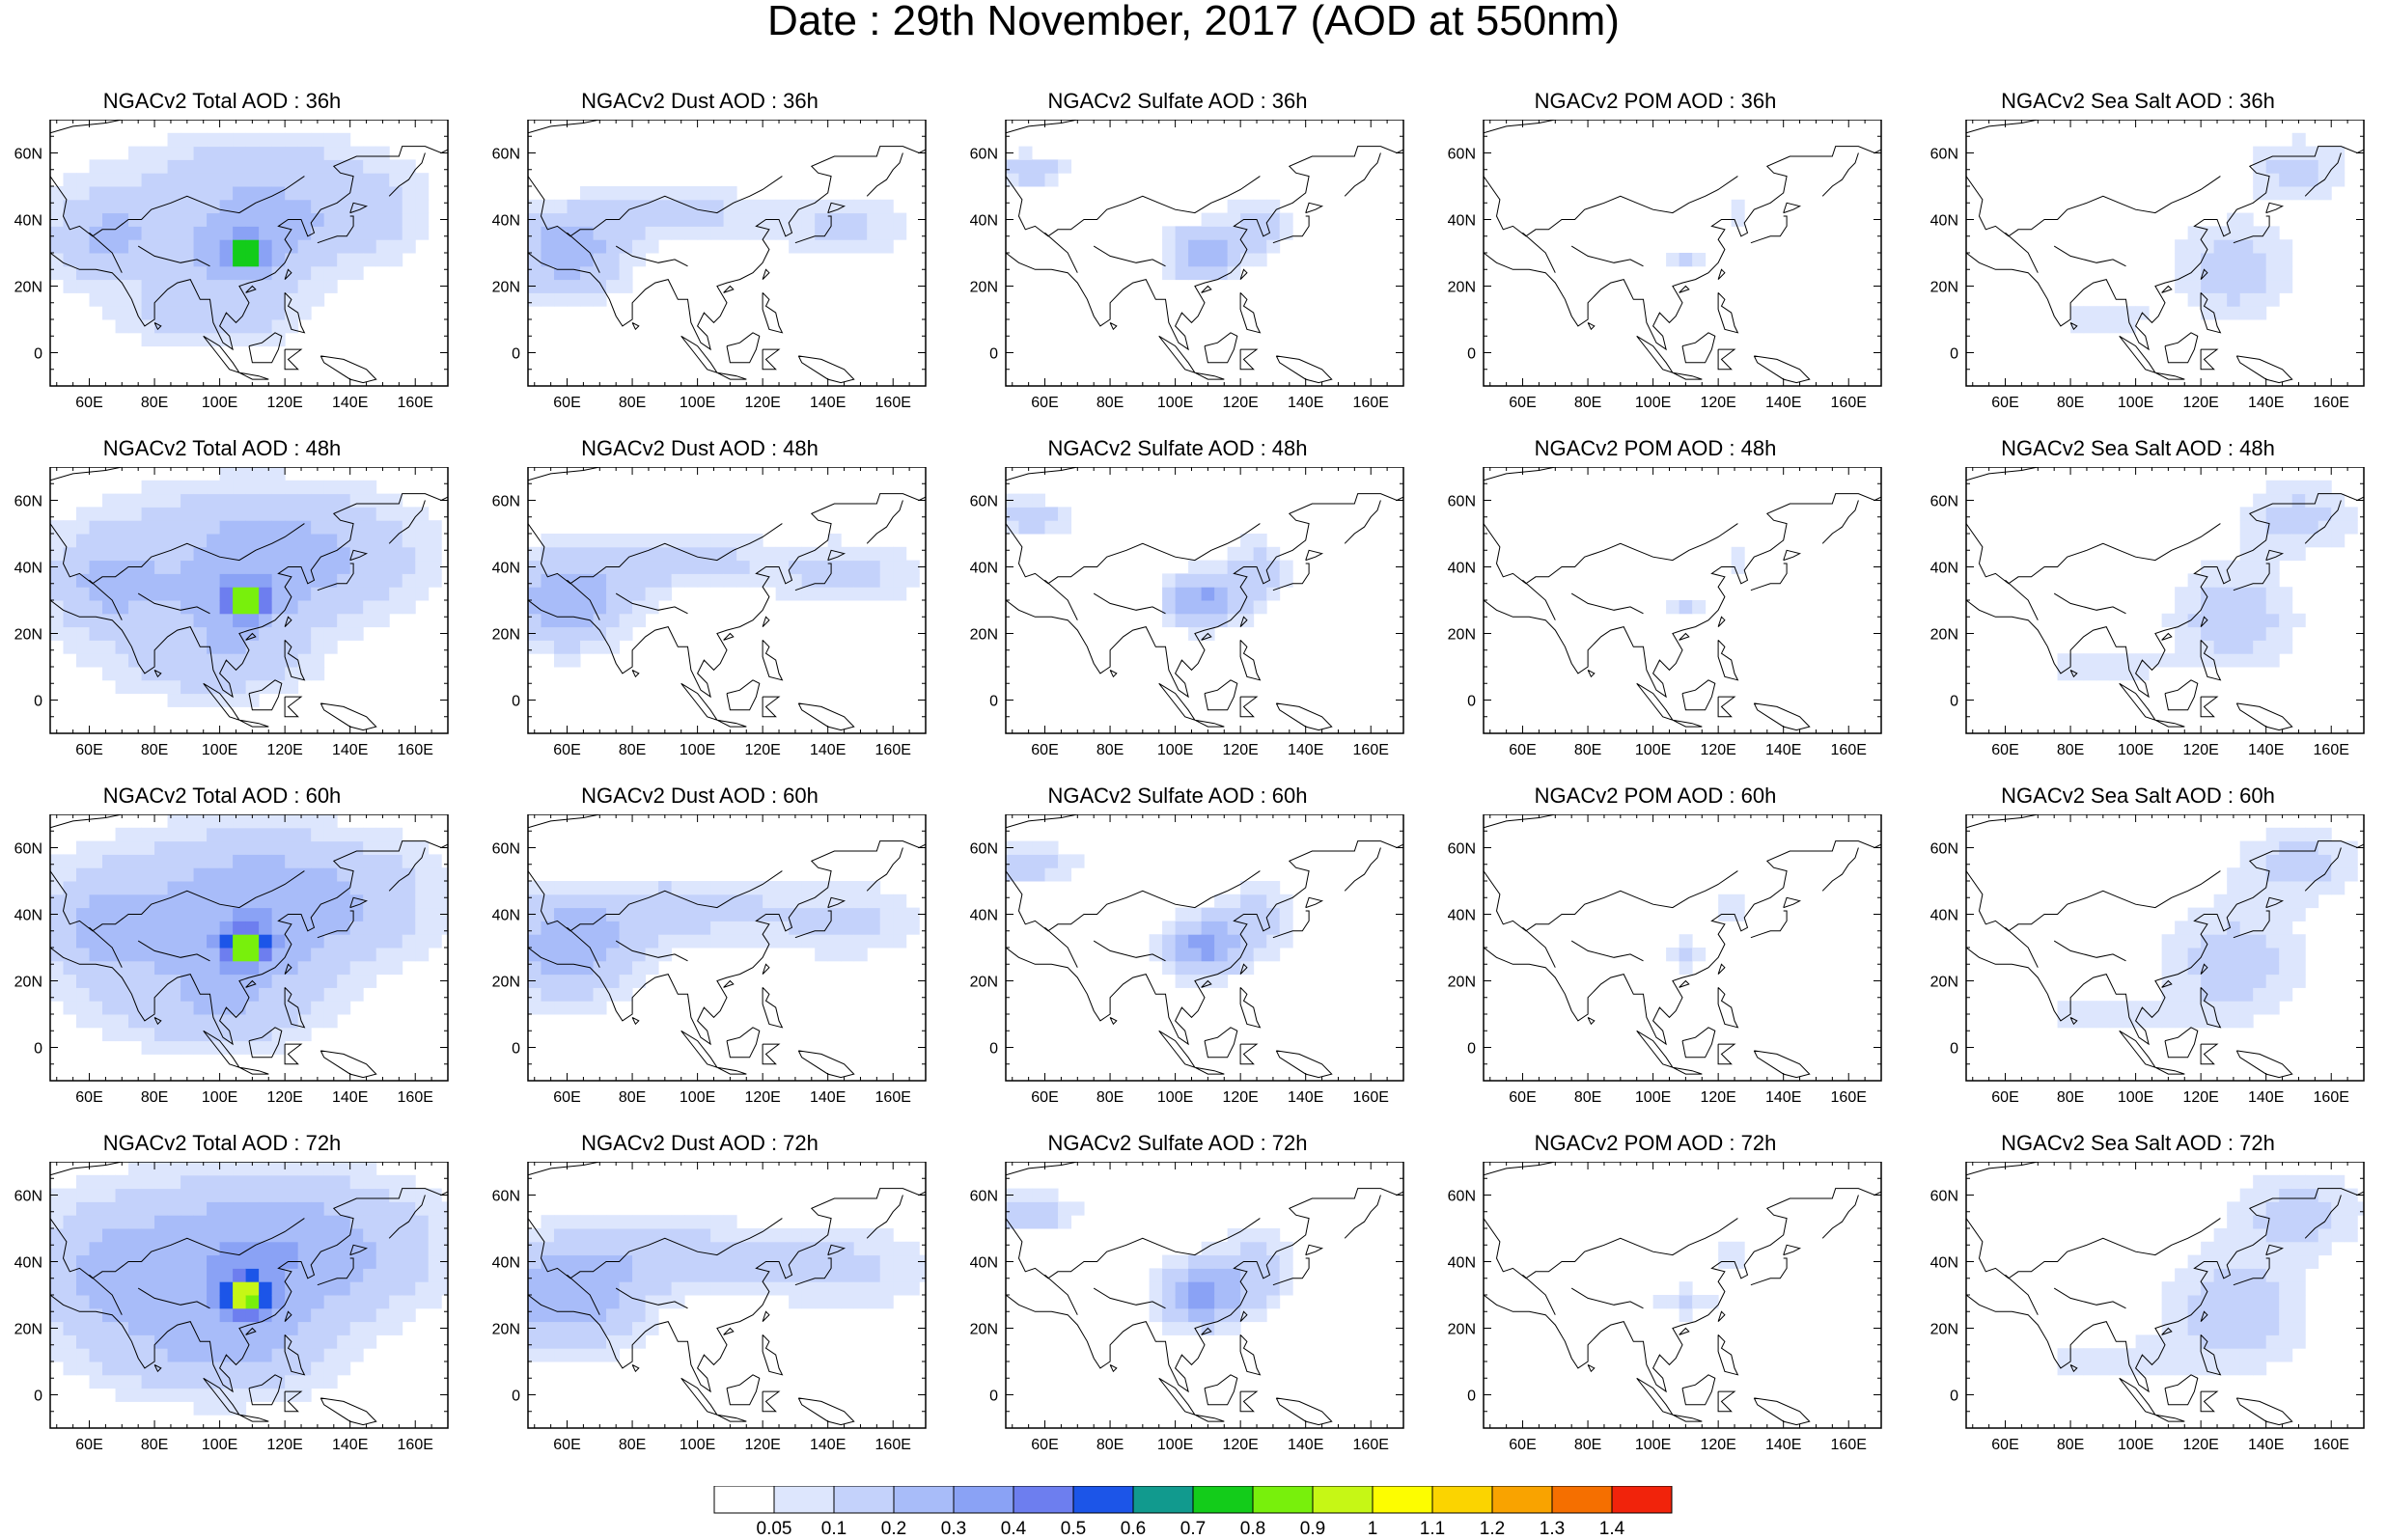 The image size is (2387, 1540). I want to click on lon-tick-label: 120E, so click(1240, 403).